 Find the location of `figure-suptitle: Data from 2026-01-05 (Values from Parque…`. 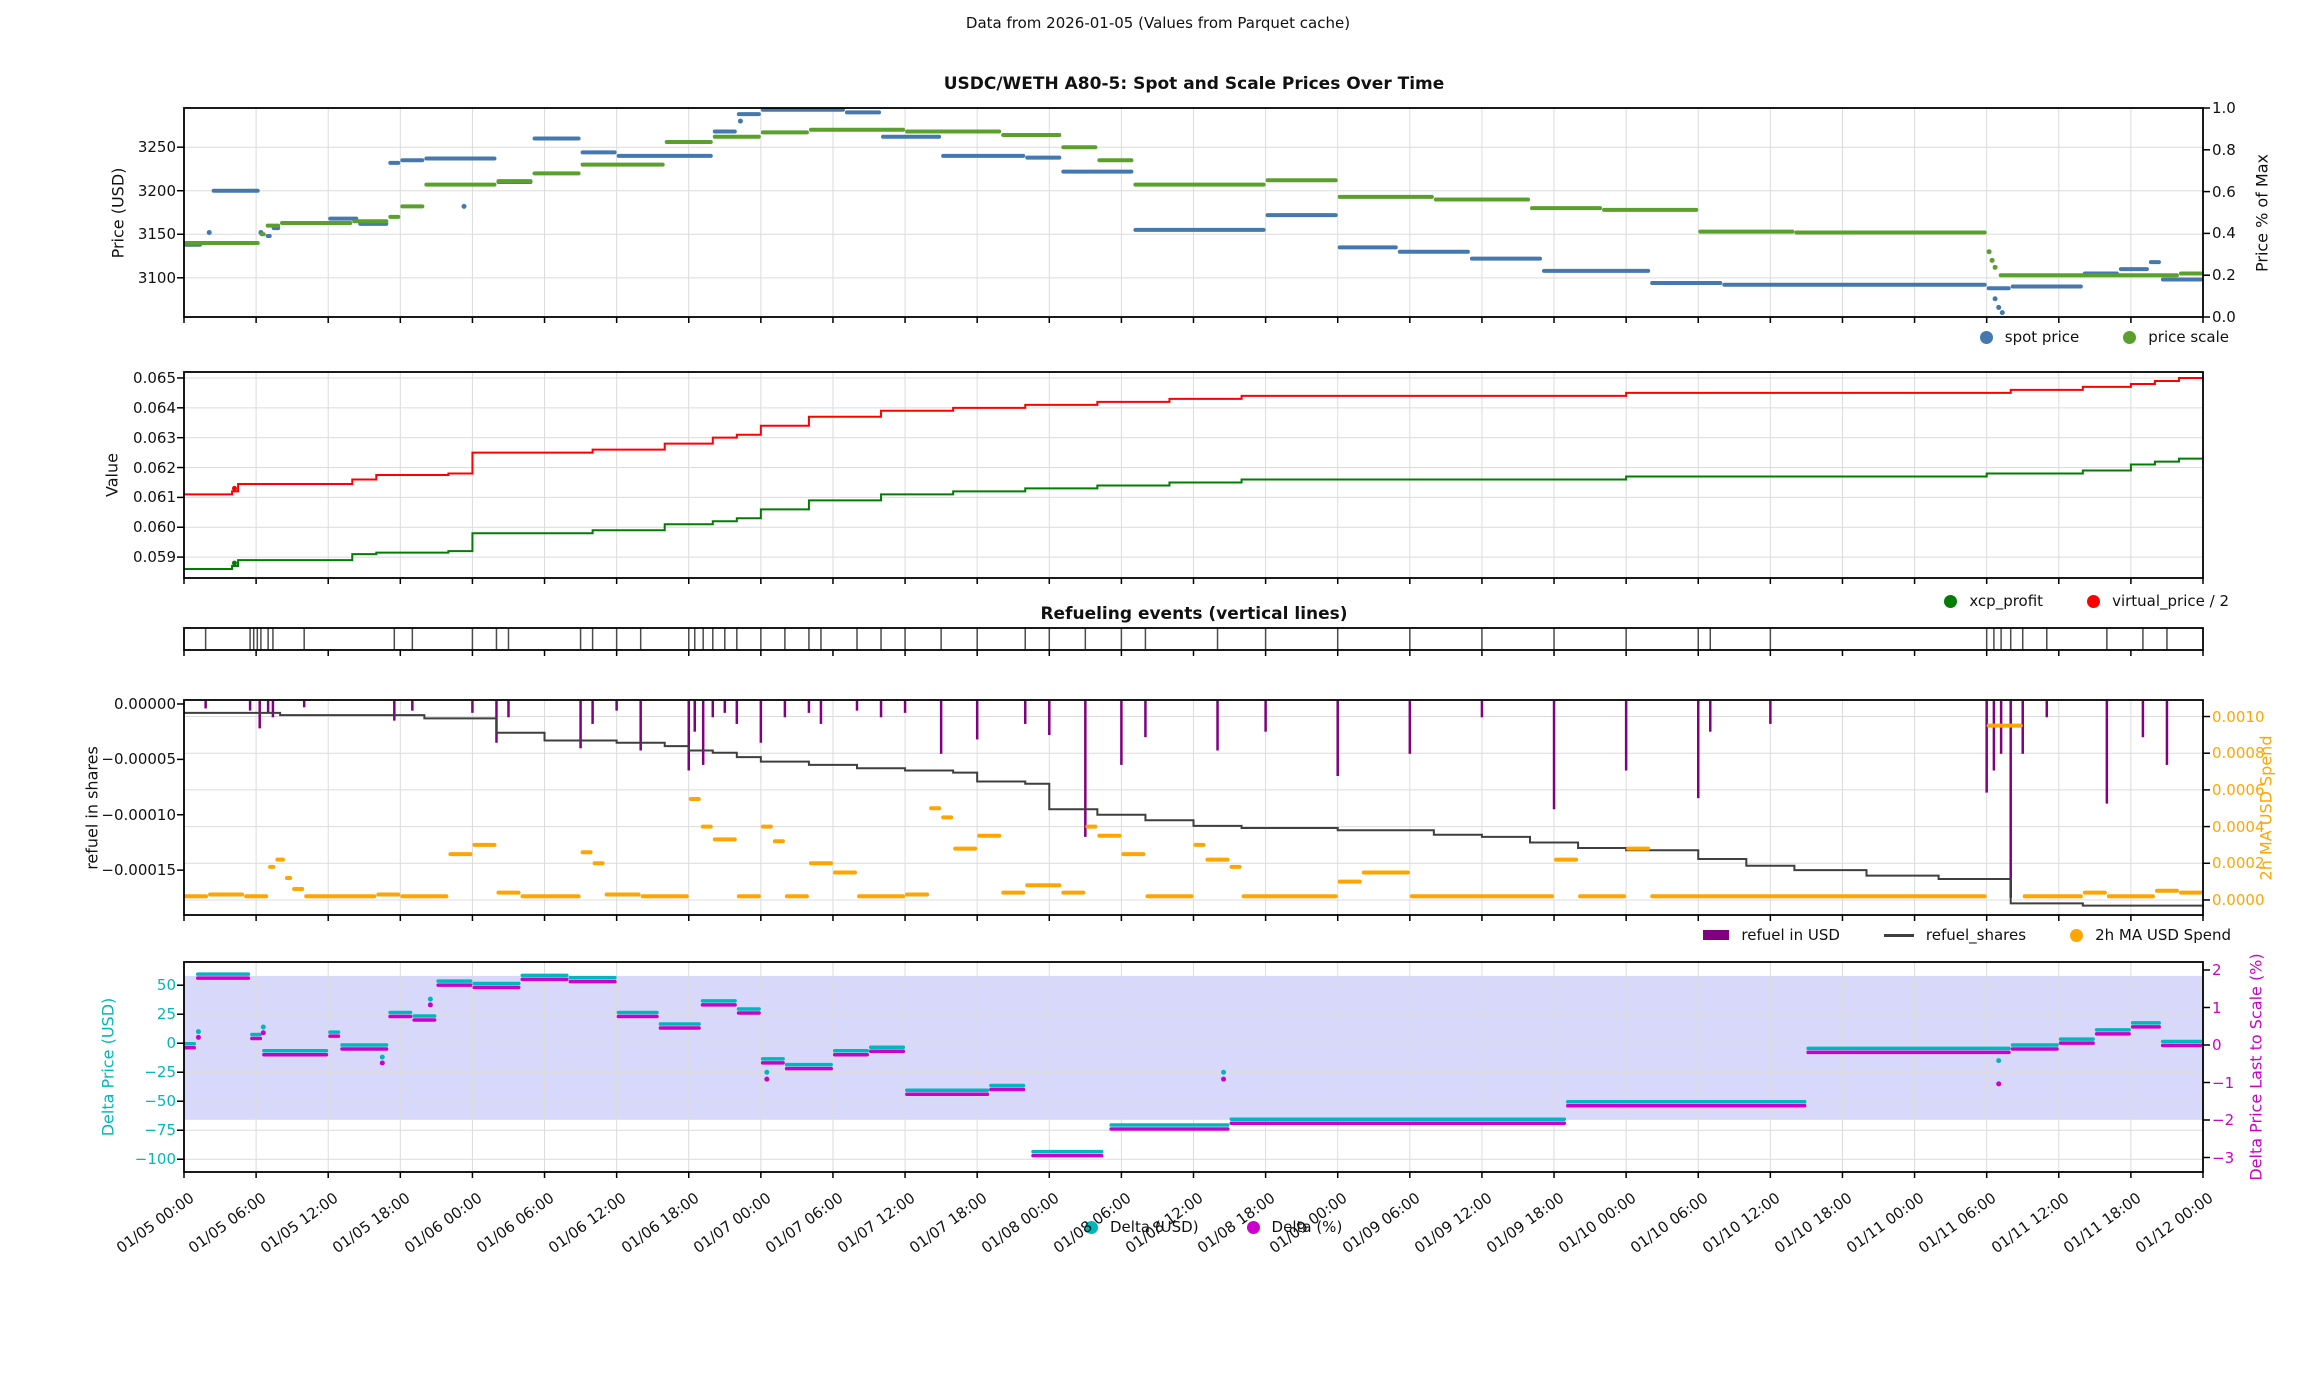

figure-suptitle: Data from 2026-01-05 (Values from Parque… is located at coordinates (1158, 23).